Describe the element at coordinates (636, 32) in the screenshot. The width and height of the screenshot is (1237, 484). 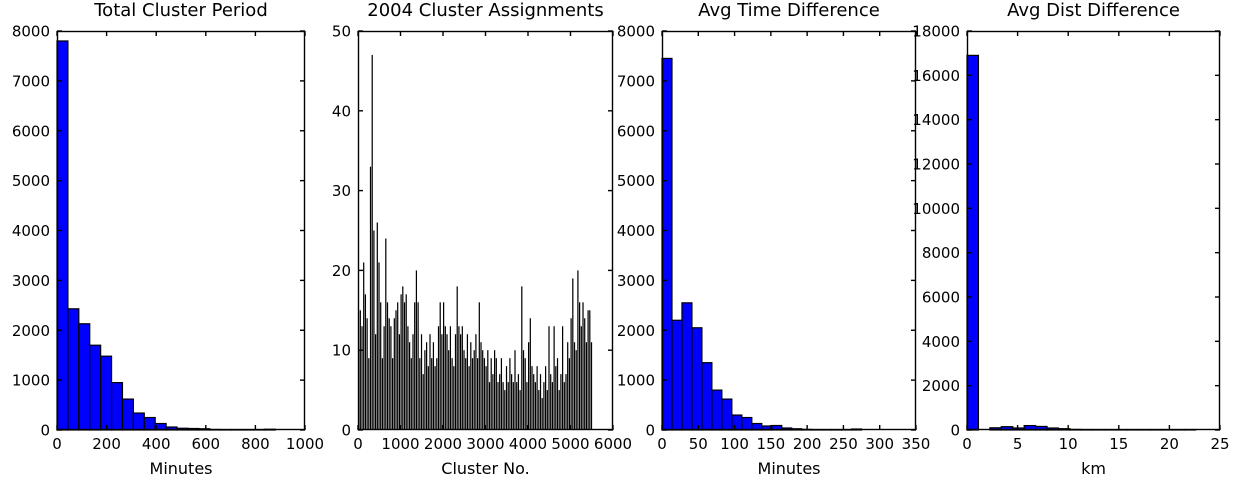
I see `y-tick-label: 8000` at that location.